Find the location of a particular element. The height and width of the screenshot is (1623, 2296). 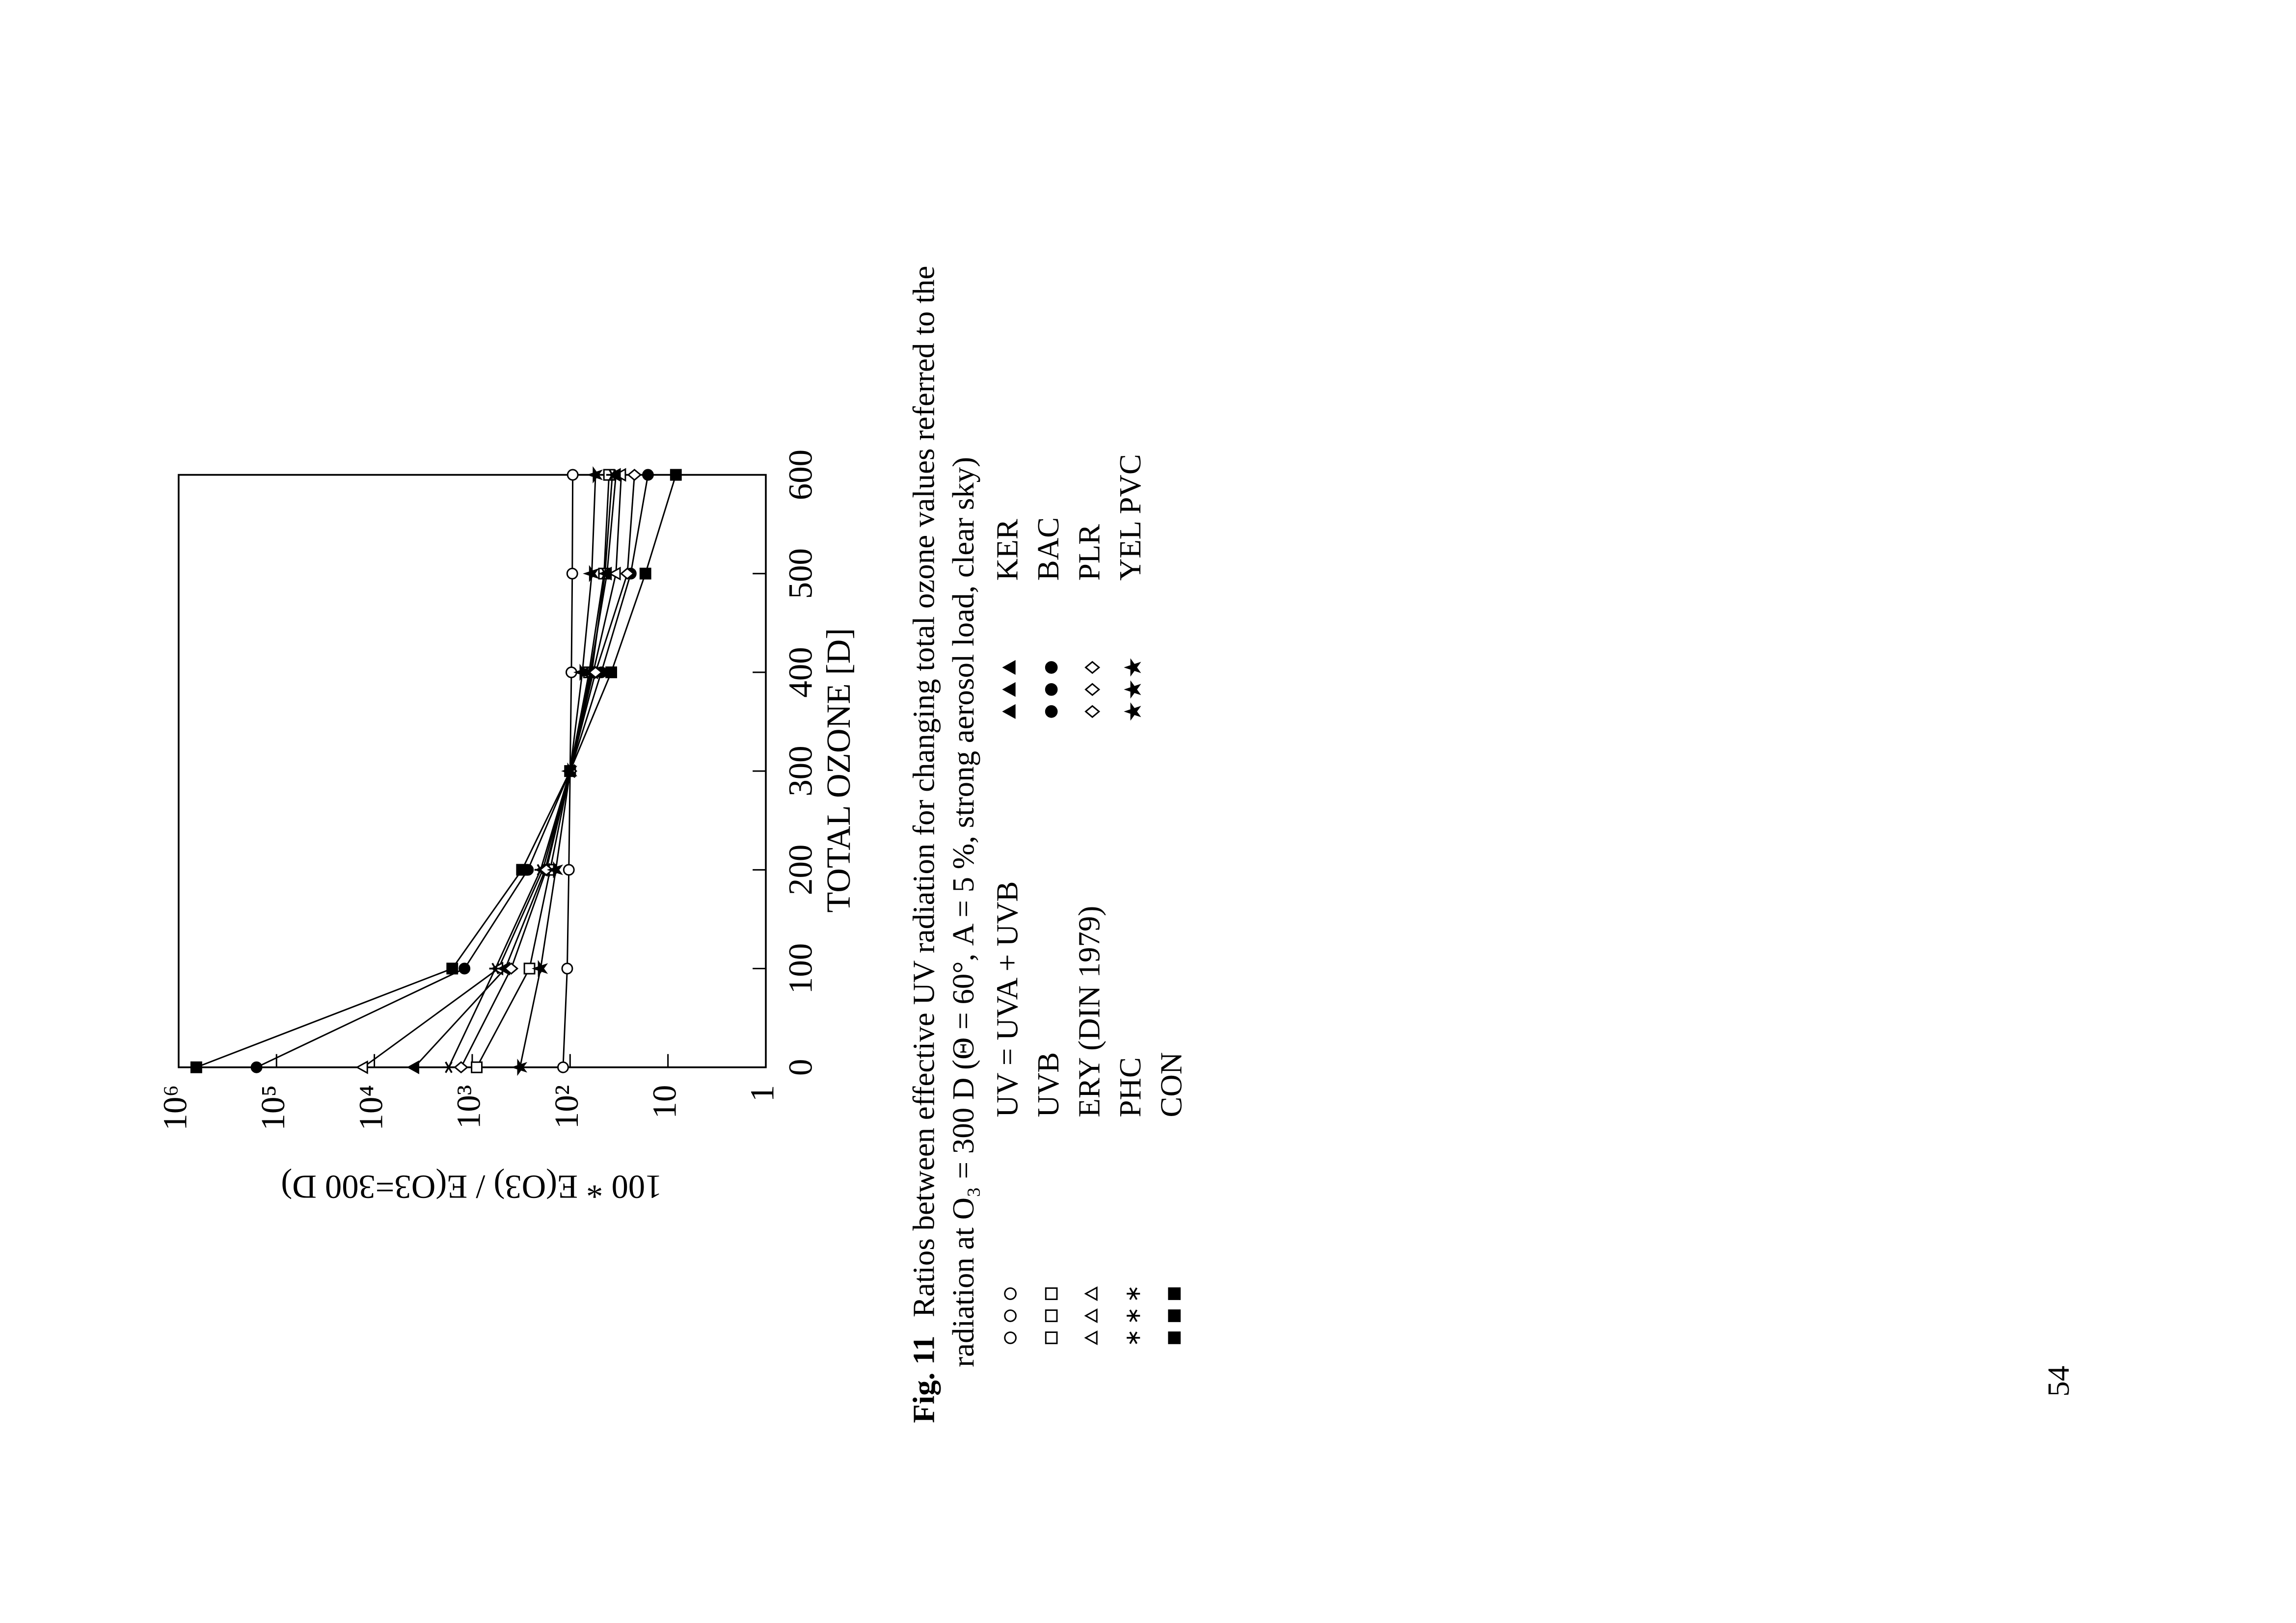

x-tick-label: 200 is located at coordinates (800, 870).